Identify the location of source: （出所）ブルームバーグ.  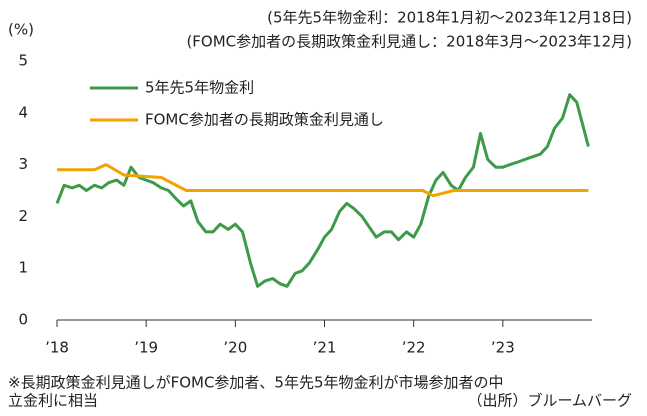
(549, 401).